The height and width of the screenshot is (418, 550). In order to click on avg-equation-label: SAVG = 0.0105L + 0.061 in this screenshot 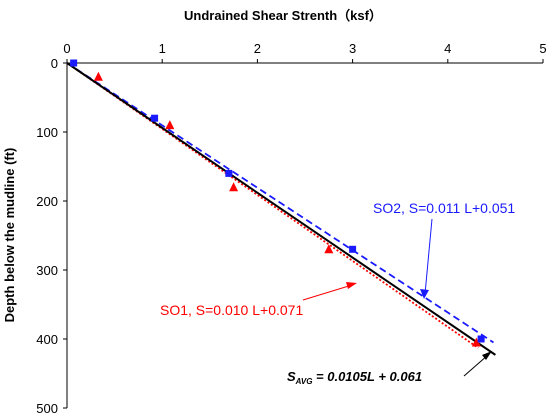, I will do `click(354, 377)`.